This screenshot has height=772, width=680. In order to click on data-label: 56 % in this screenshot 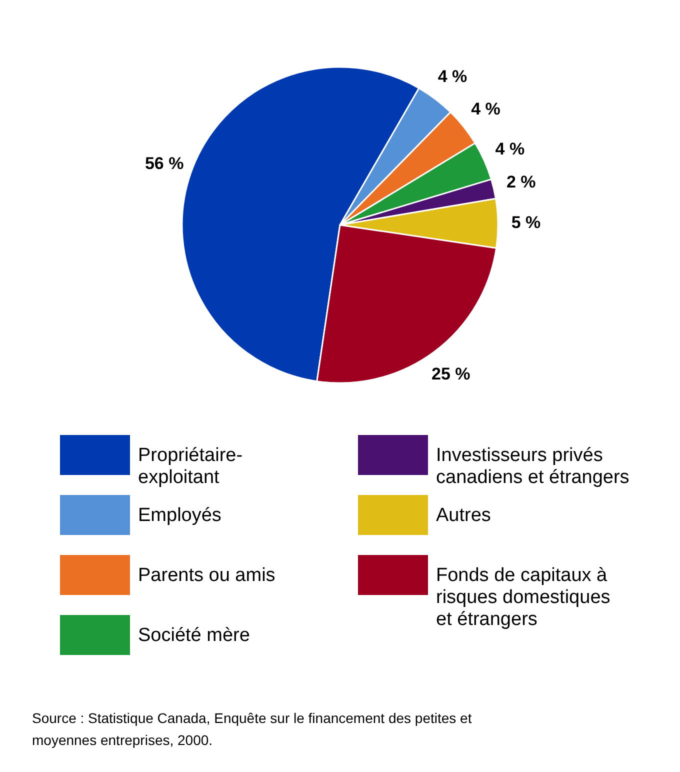, I will do `click(164, 163)`.